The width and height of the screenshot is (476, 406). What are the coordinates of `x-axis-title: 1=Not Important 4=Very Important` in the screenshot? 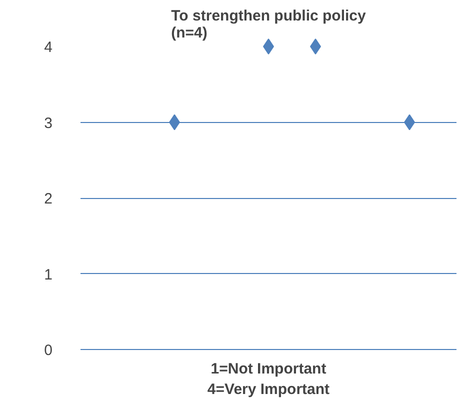 It's located at (268, 379).